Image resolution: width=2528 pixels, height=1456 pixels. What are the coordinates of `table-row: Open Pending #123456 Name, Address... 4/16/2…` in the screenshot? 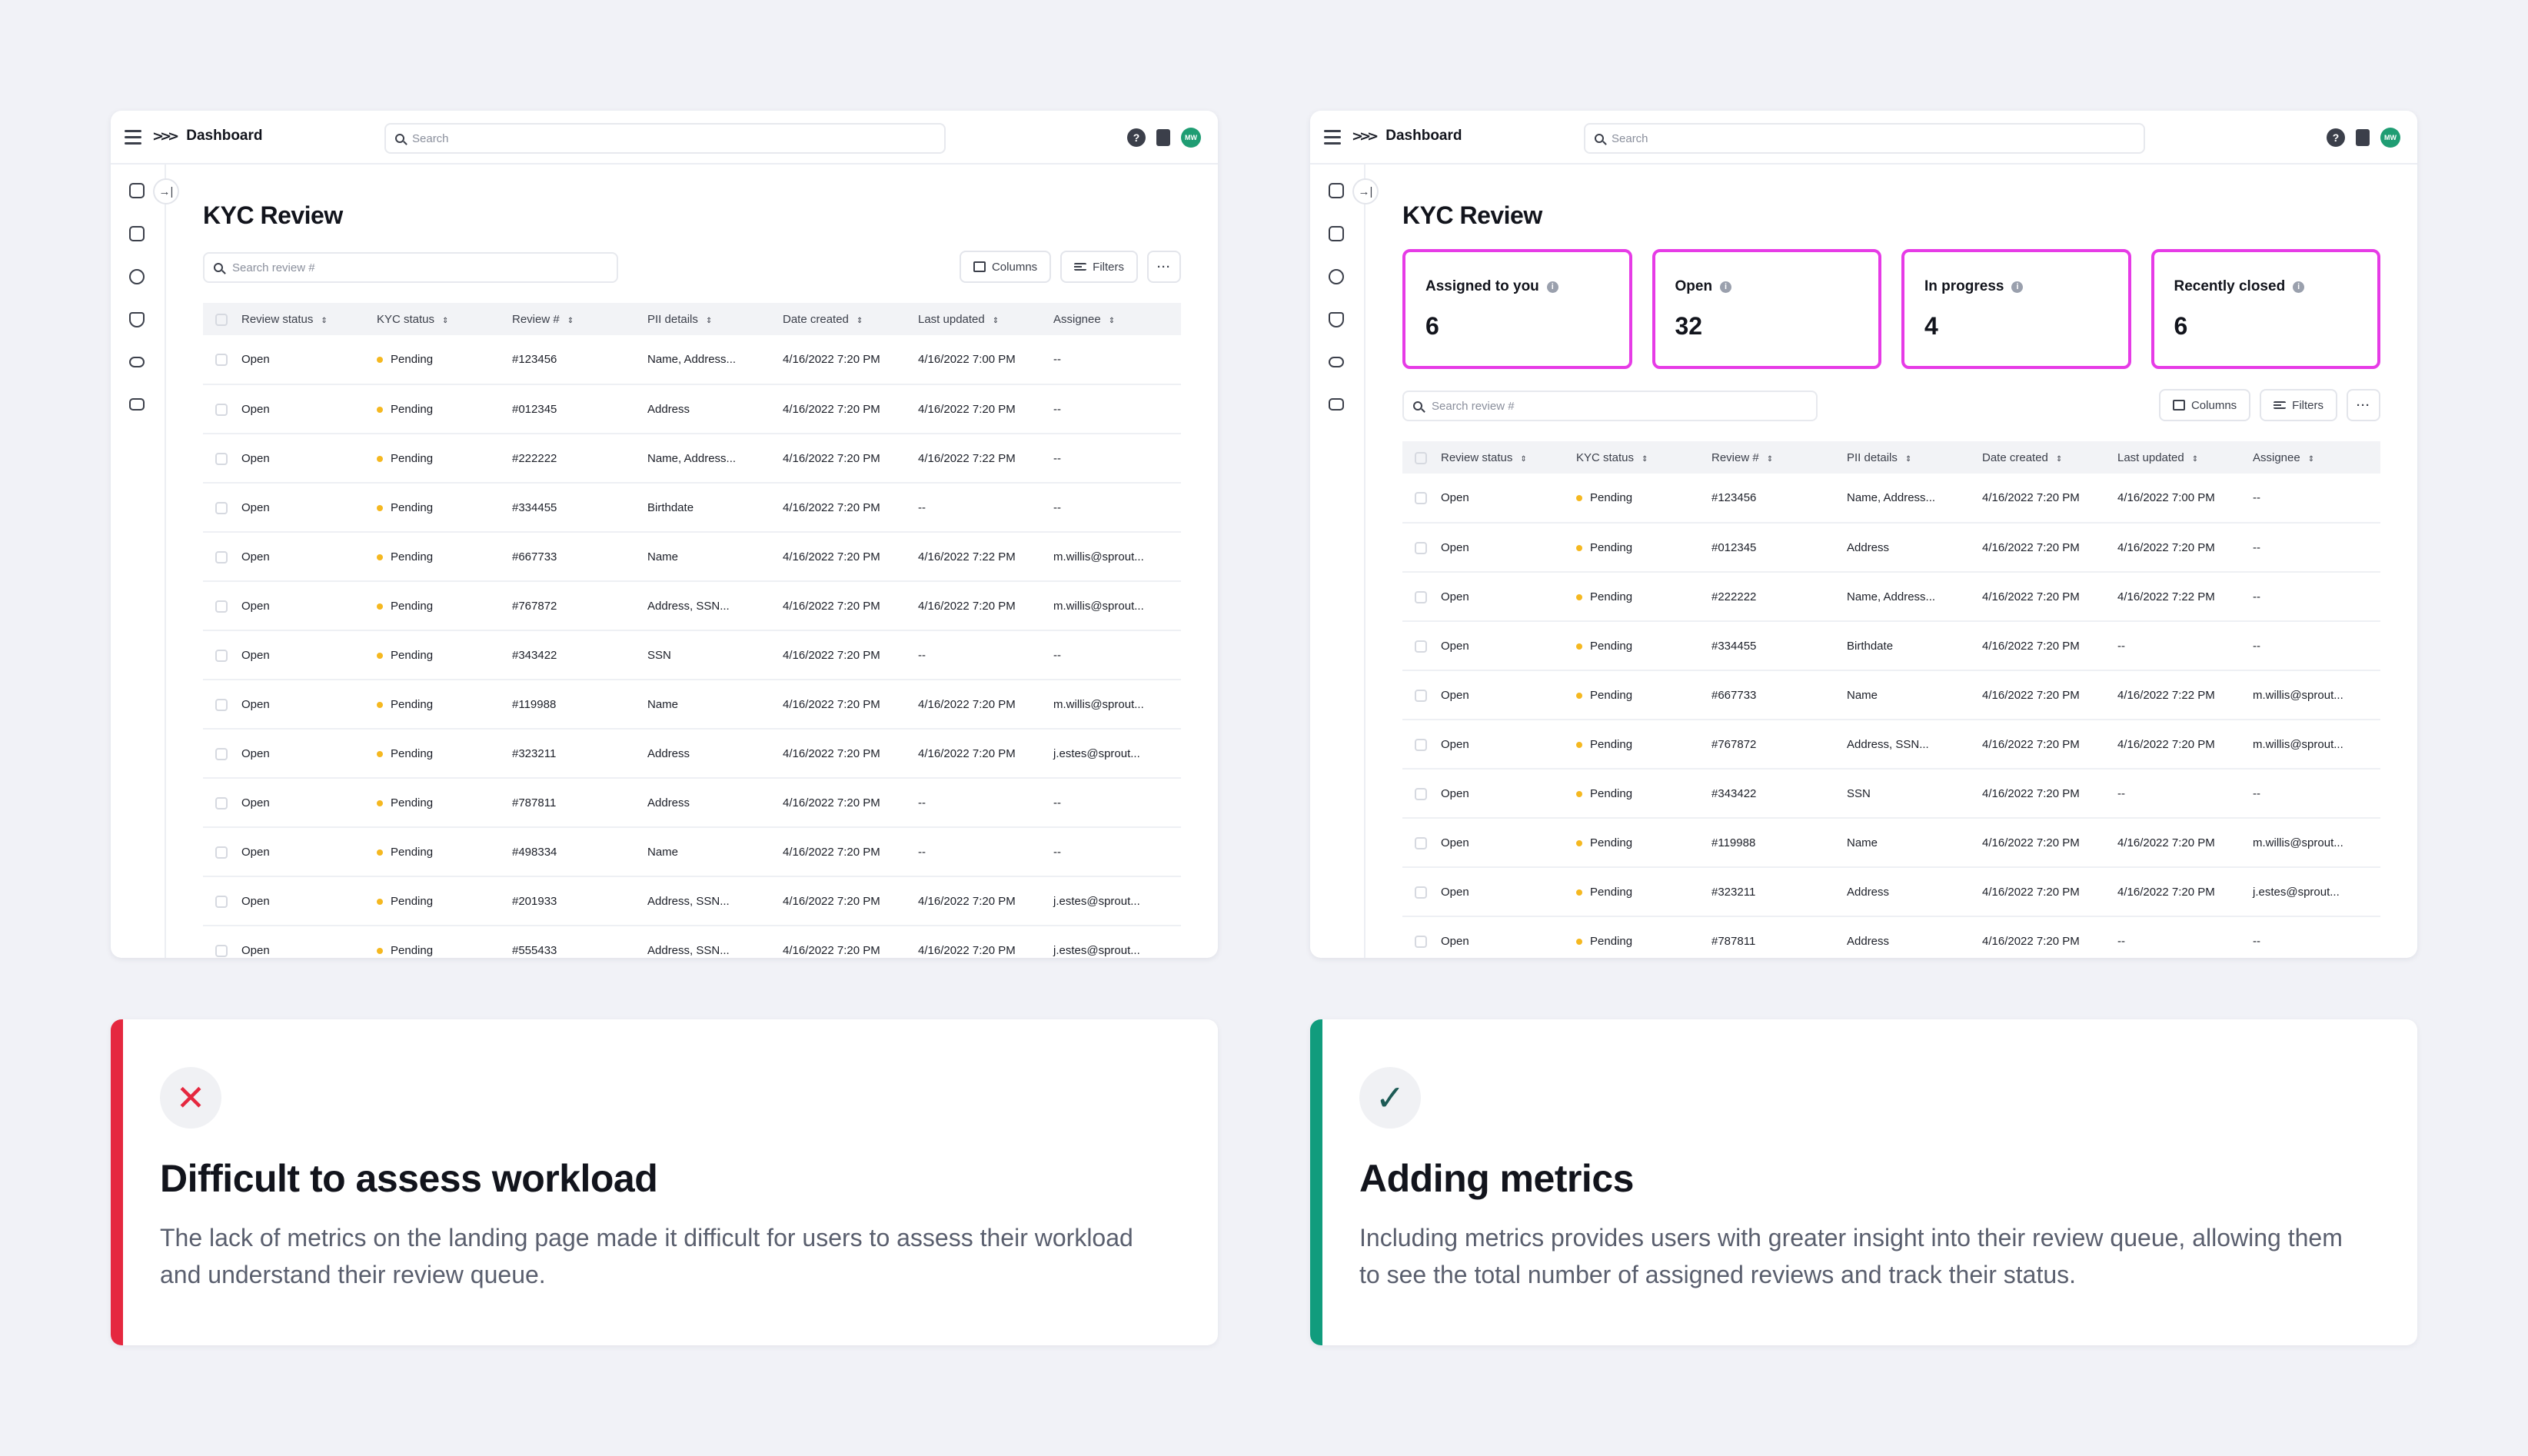 It's located at (692, 360).